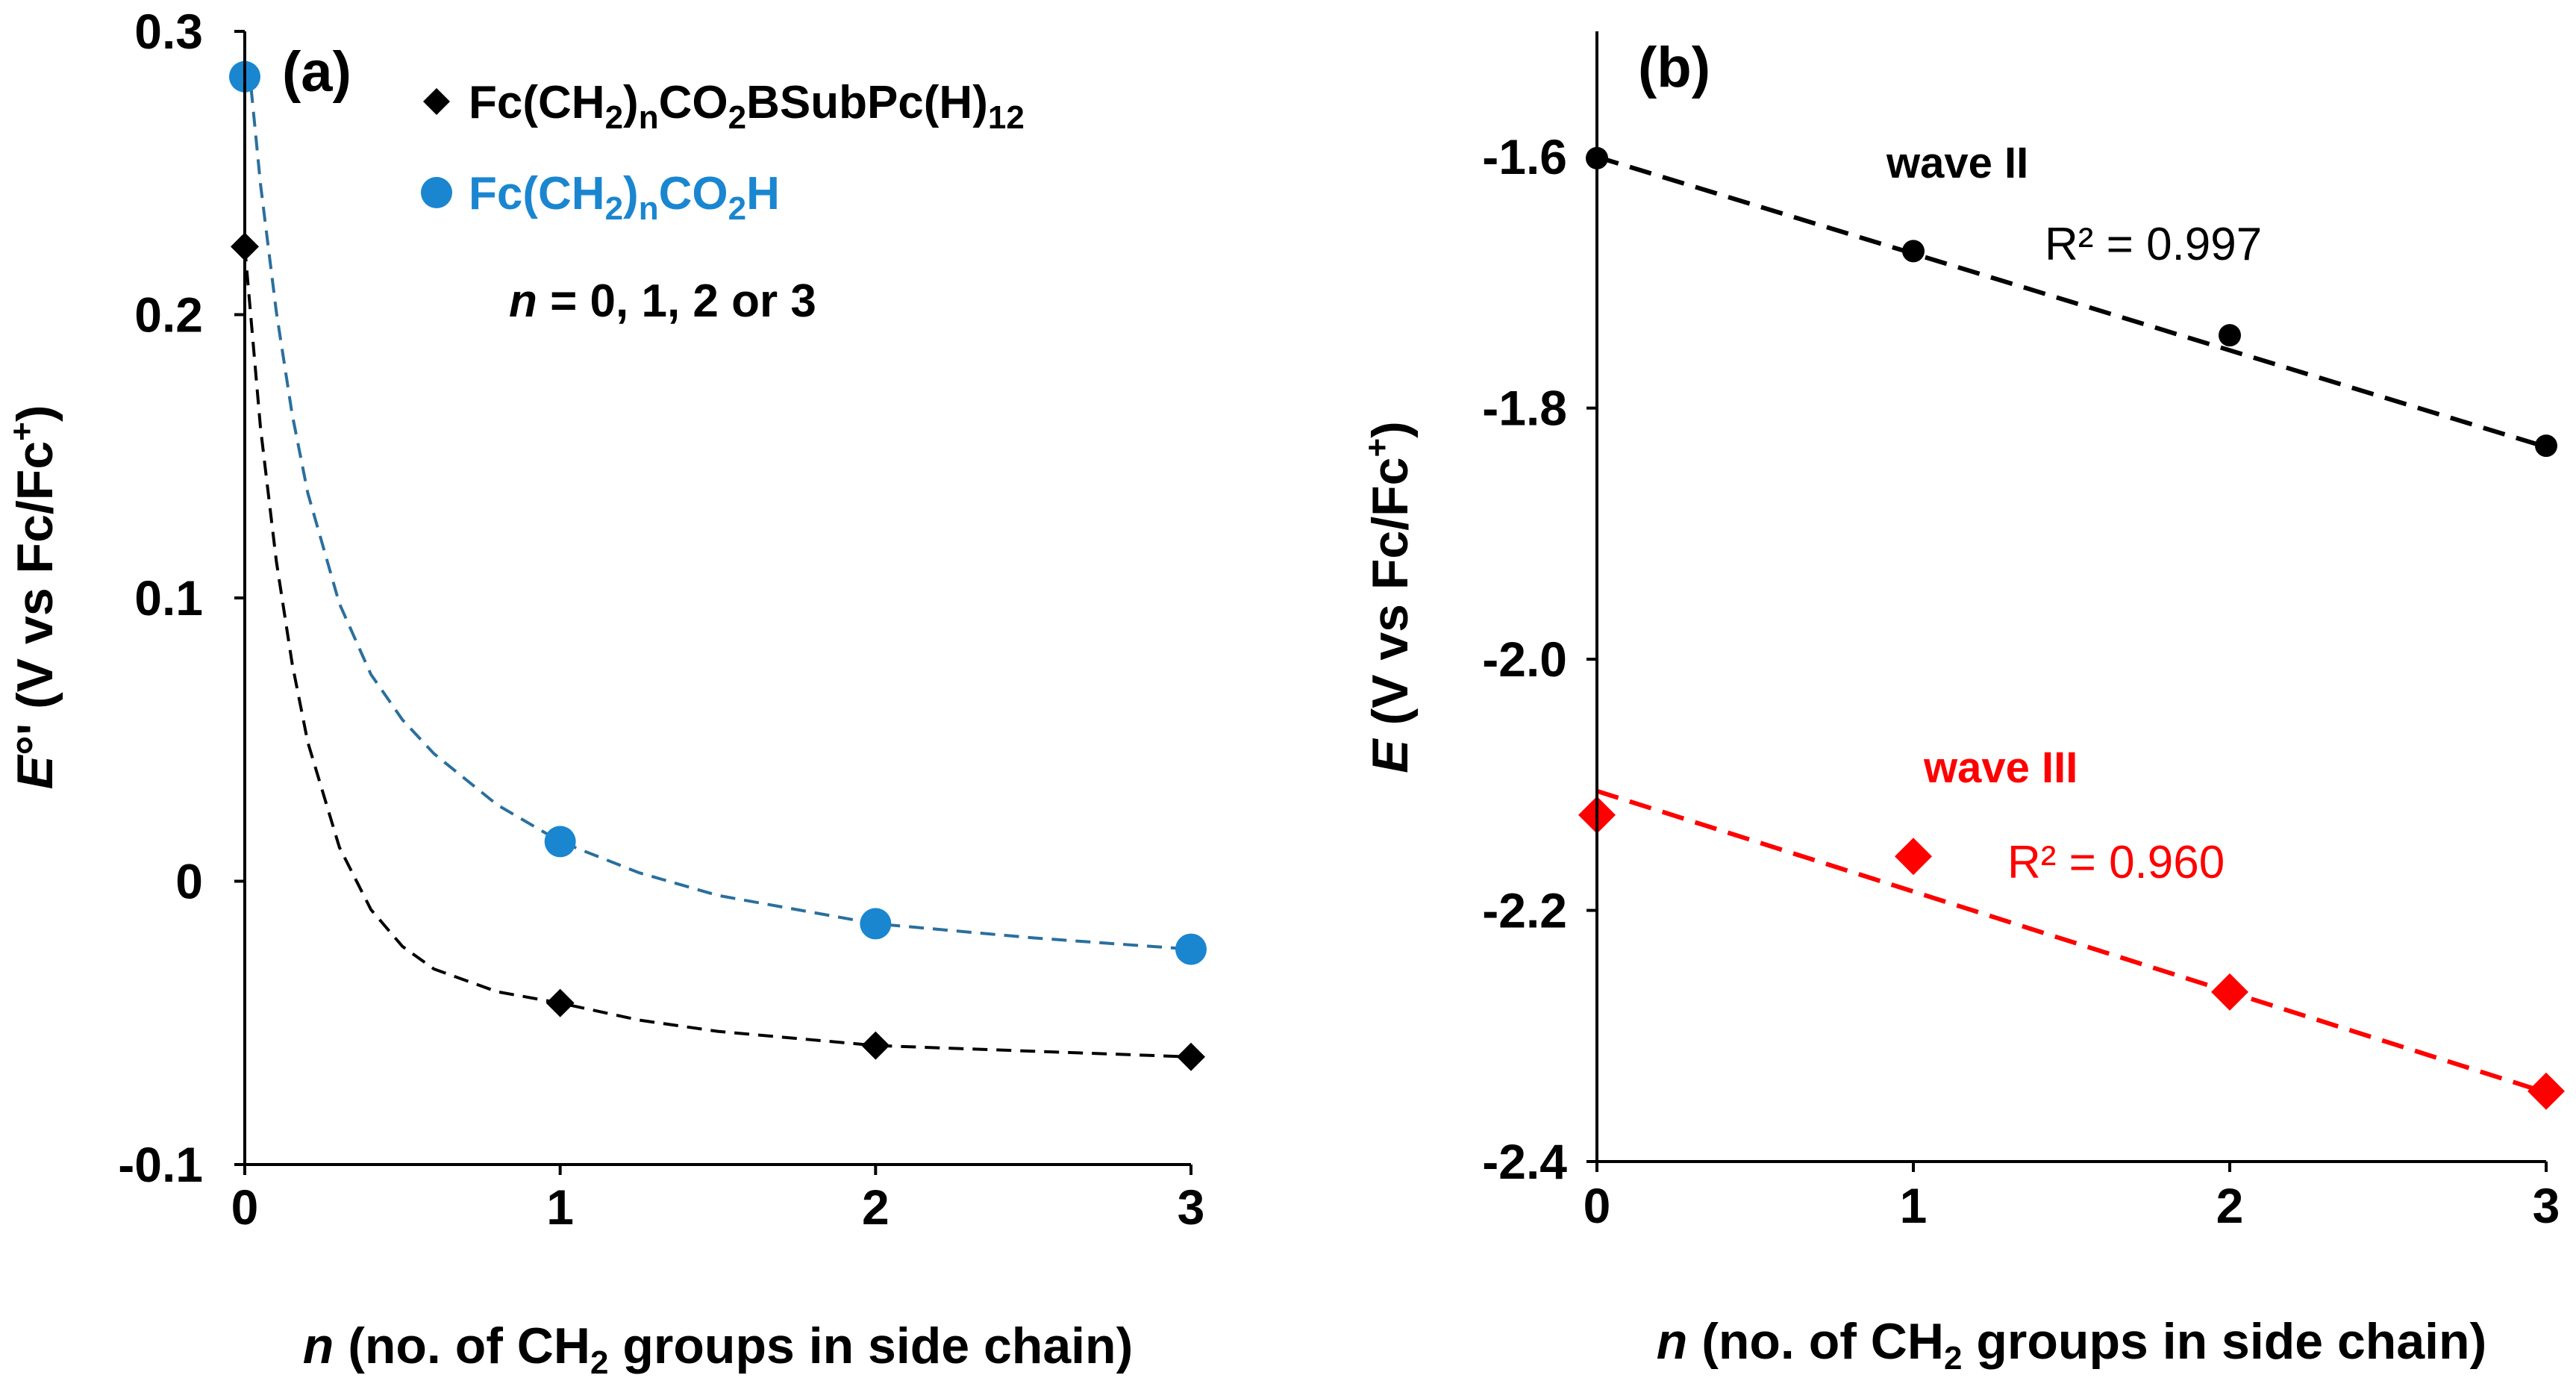  I want to click on panel-a-x-axis-label: n (no. of CH2 groups in side chain), so click(718, 1349).